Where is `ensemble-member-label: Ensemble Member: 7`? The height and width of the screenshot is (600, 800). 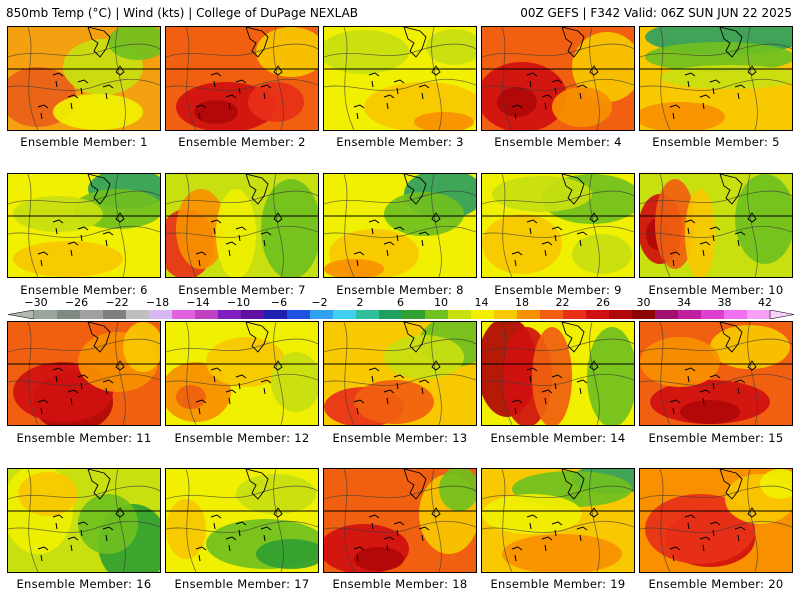
ensemble-member-label: Ensemble Member: 7 is located at coordinates (242, 290).